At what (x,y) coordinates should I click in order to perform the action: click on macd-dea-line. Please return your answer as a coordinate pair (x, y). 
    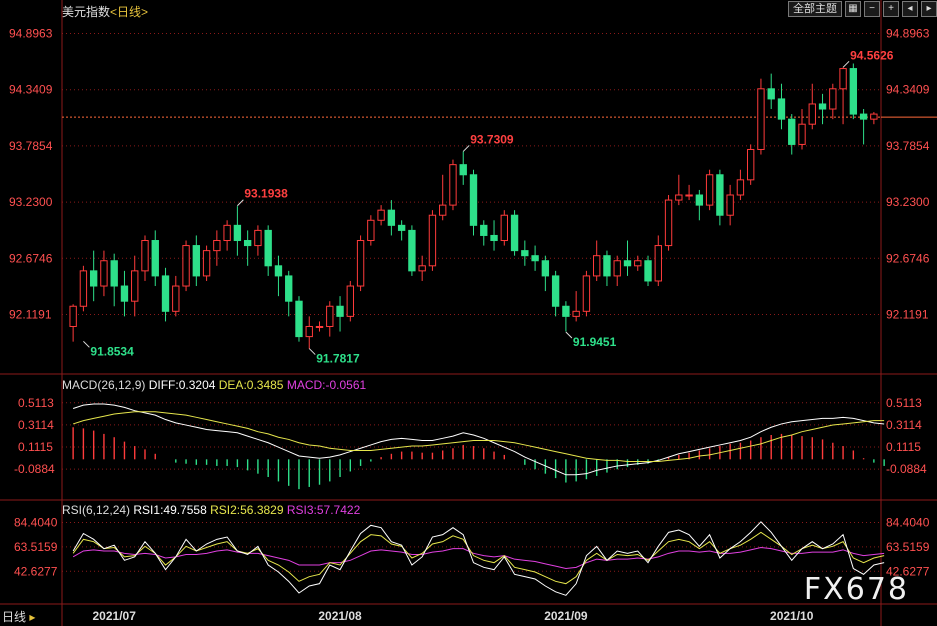
    Looking at the image, I should click on (478, 437).